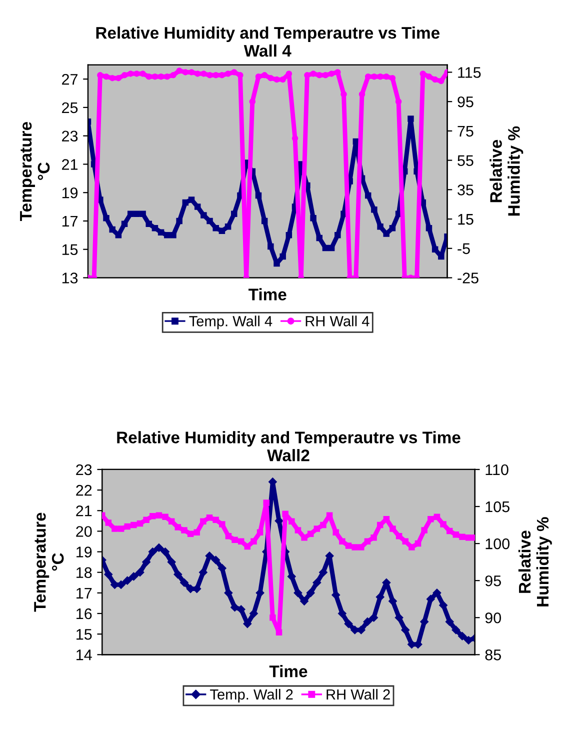 This screenshot has width=564, height=729. I want to click on y2-tick-label: -5, so click(464, 248).